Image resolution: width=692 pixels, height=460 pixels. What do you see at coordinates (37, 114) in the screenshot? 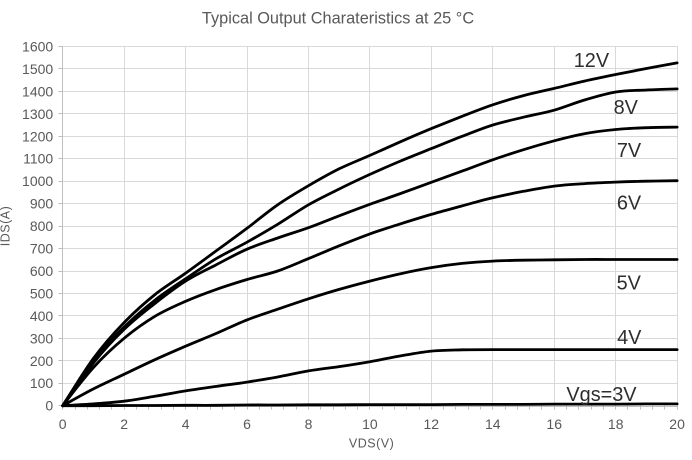
I see `svg-text: 1300` at bounding box center [37, 114].